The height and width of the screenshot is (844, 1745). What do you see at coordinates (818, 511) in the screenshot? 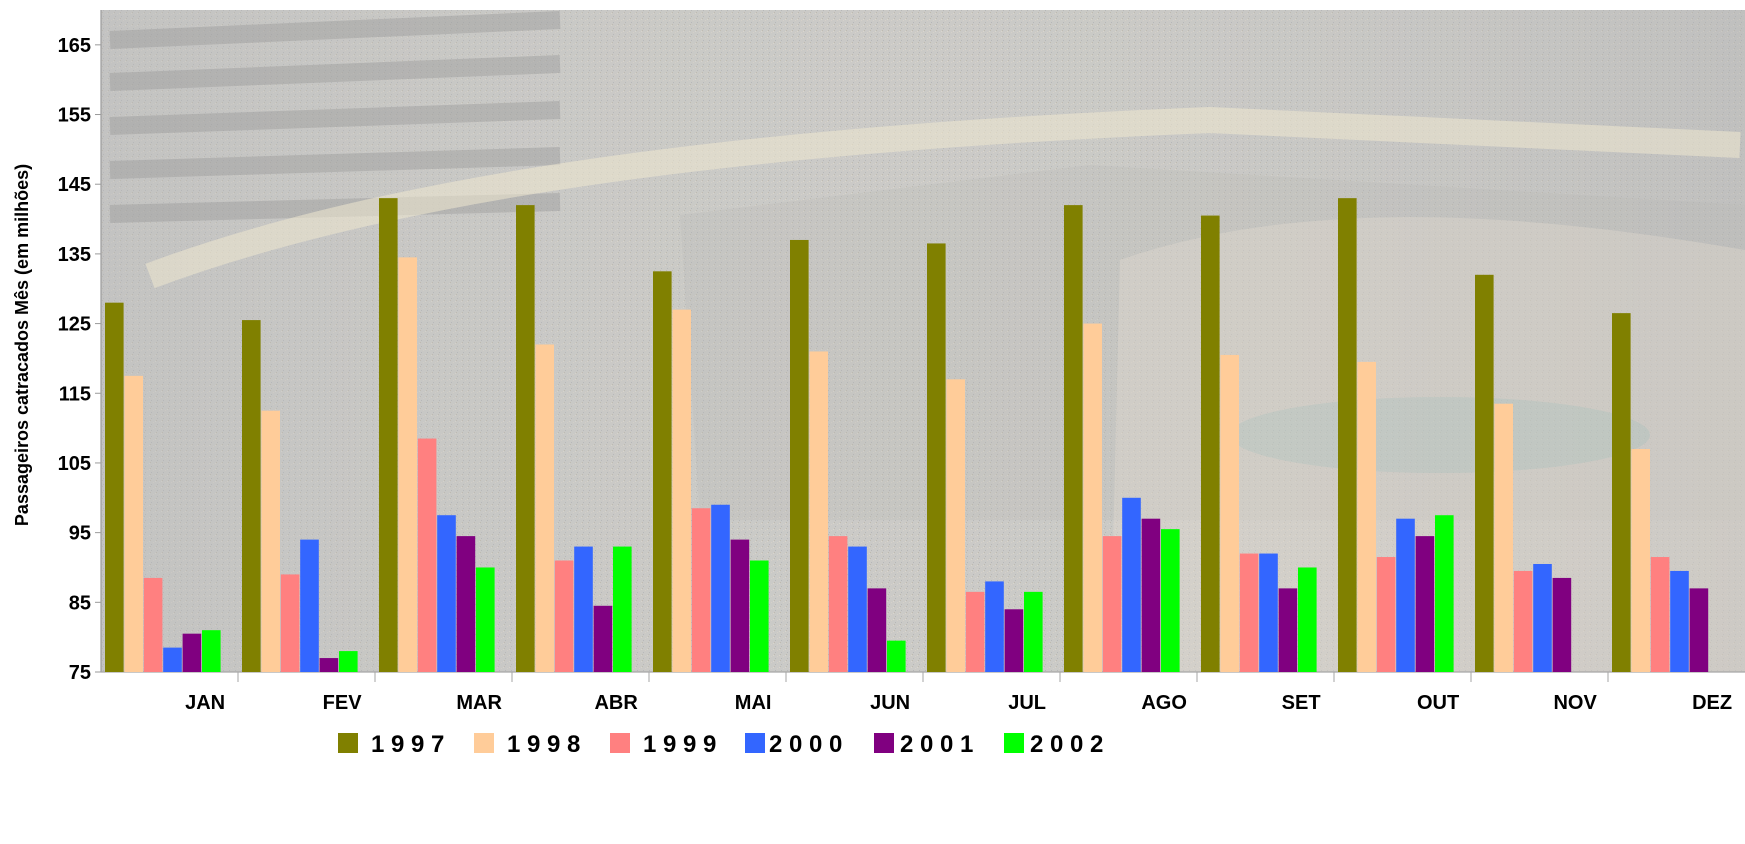
I see `bar-1998-JUN` at bounding box center [818, 511].